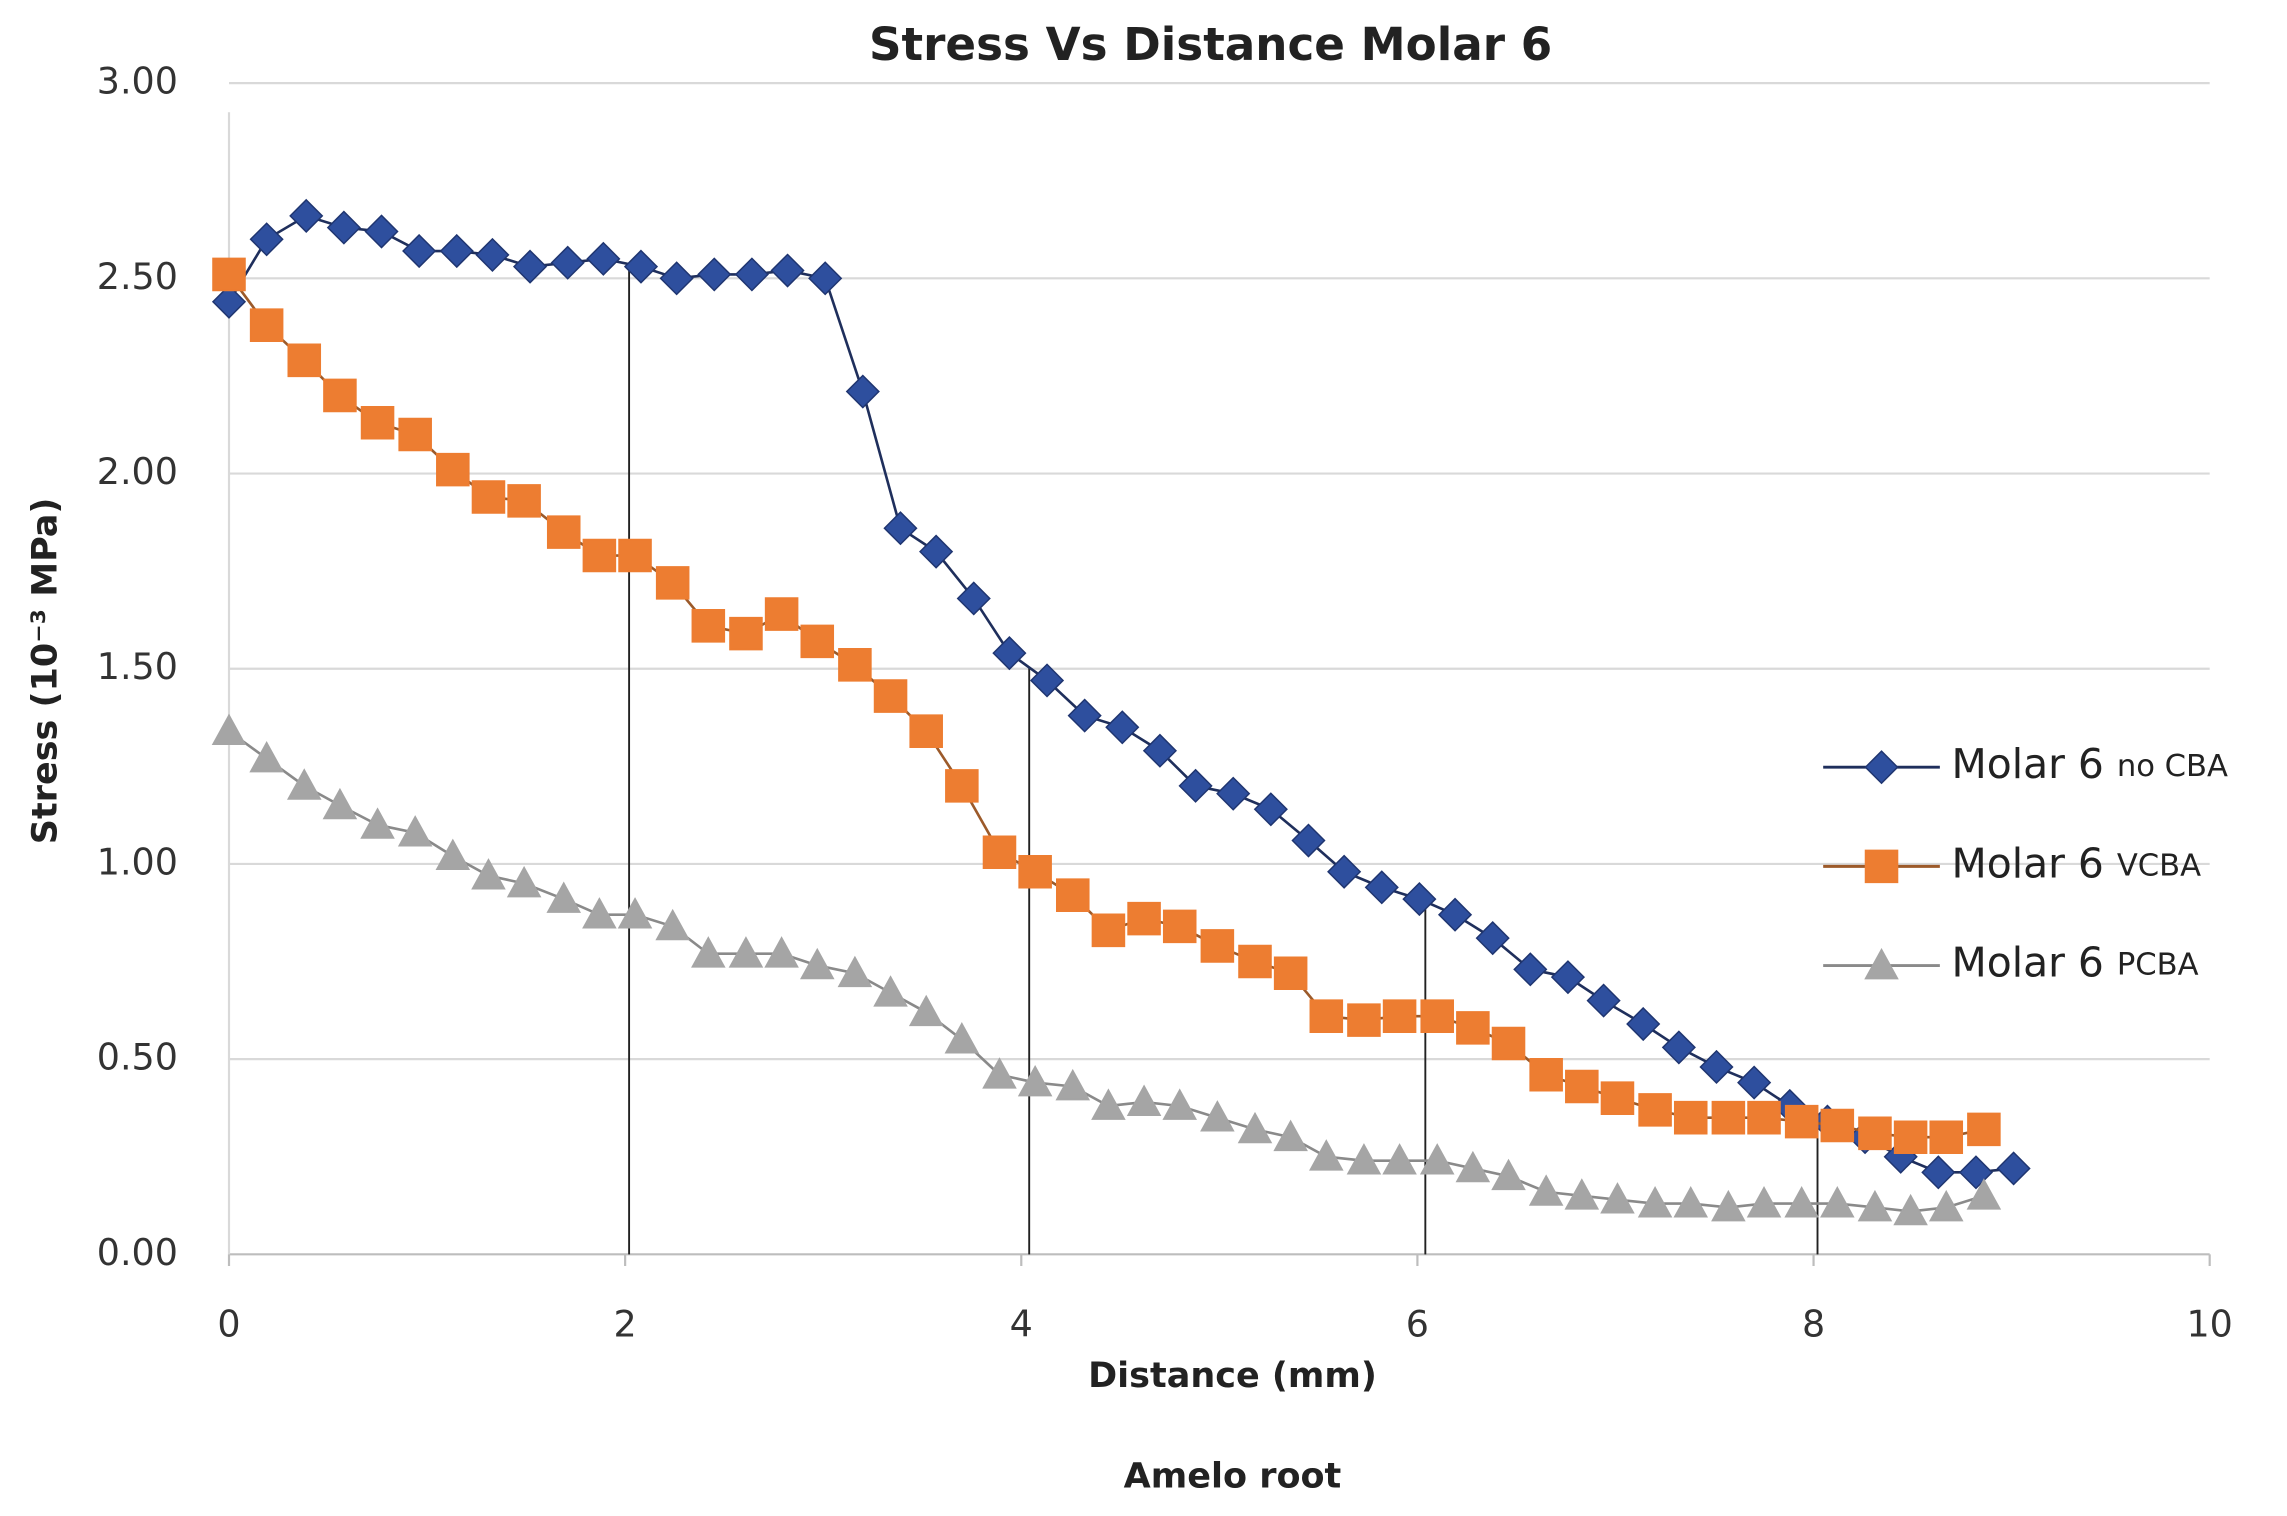 This screenshot has width=2287, height=1516. I want to click on chart-title: Stress Vs Distance Molar 6, so click(1210, 44).